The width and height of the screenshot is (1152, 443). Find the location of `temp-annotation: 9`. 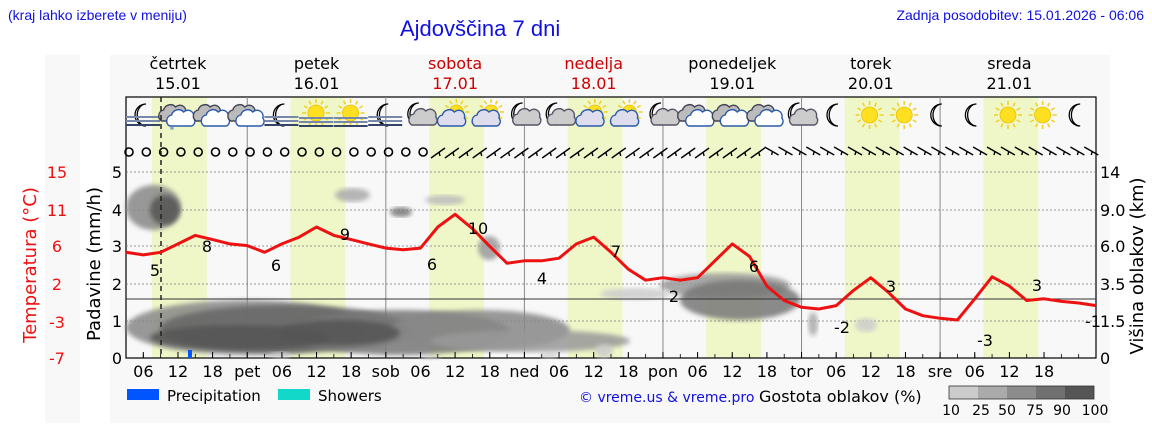

temp-annotation: 9 is located at coordinates (345, 234).